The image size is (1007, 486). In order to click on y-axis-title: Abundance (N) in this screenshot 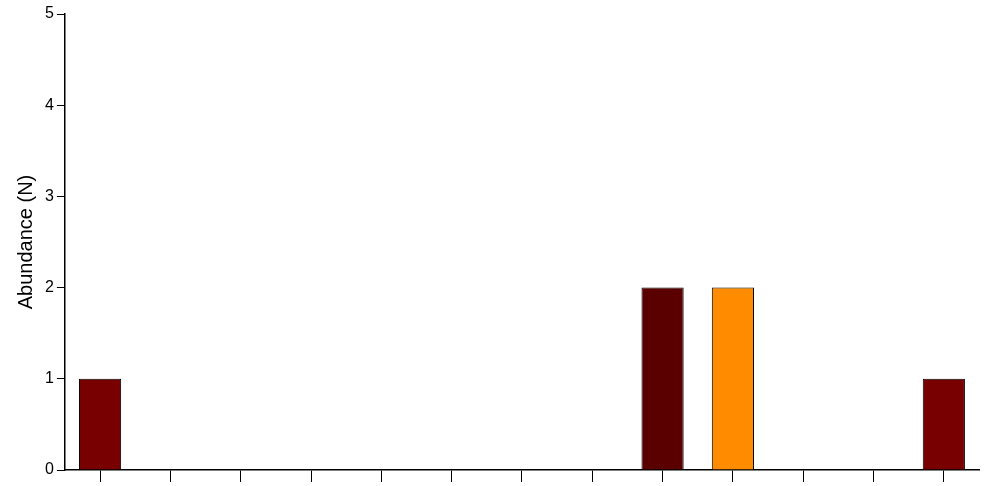, I will do `click(24, 242)`.